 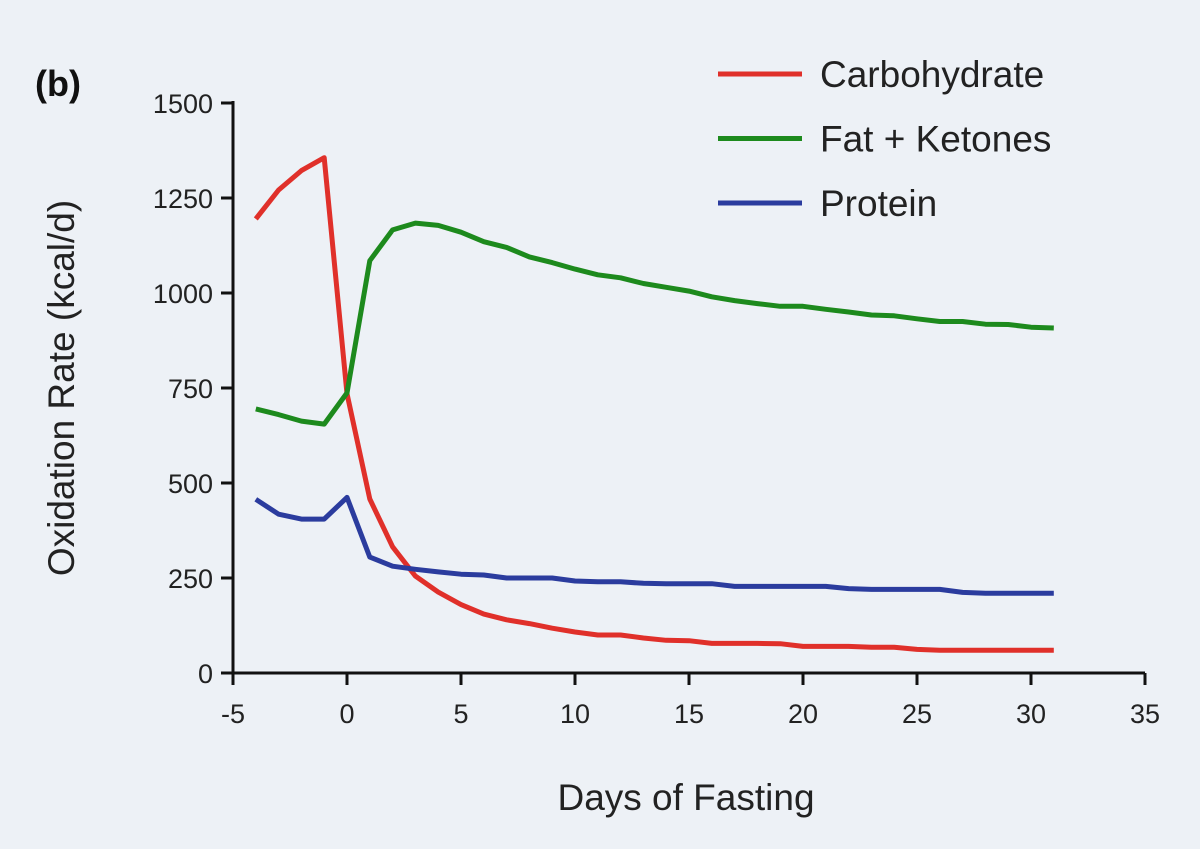 I want to click on series-line-protein, so click(x=654, y=545).